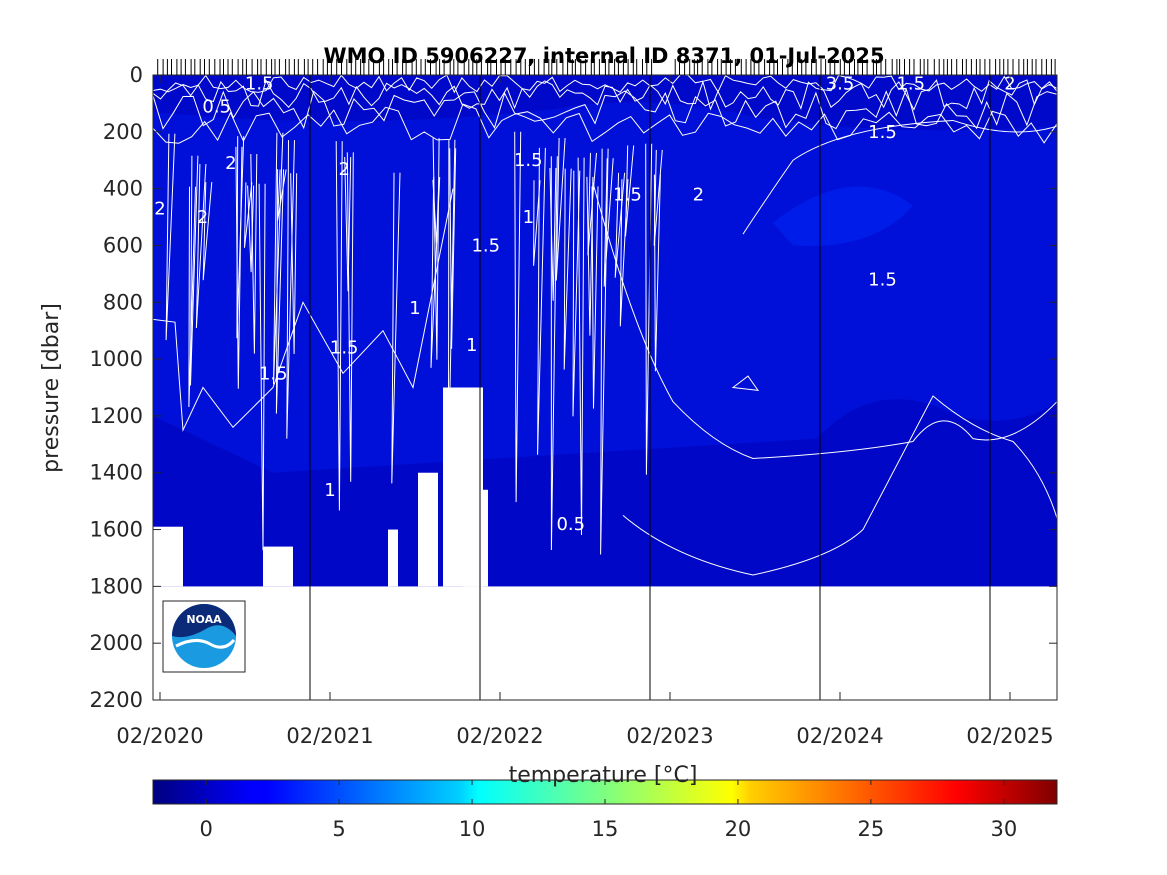 This screenshot has height=875, width=1167. I want to click on y-tick-label: 1000, so click(116, 359).